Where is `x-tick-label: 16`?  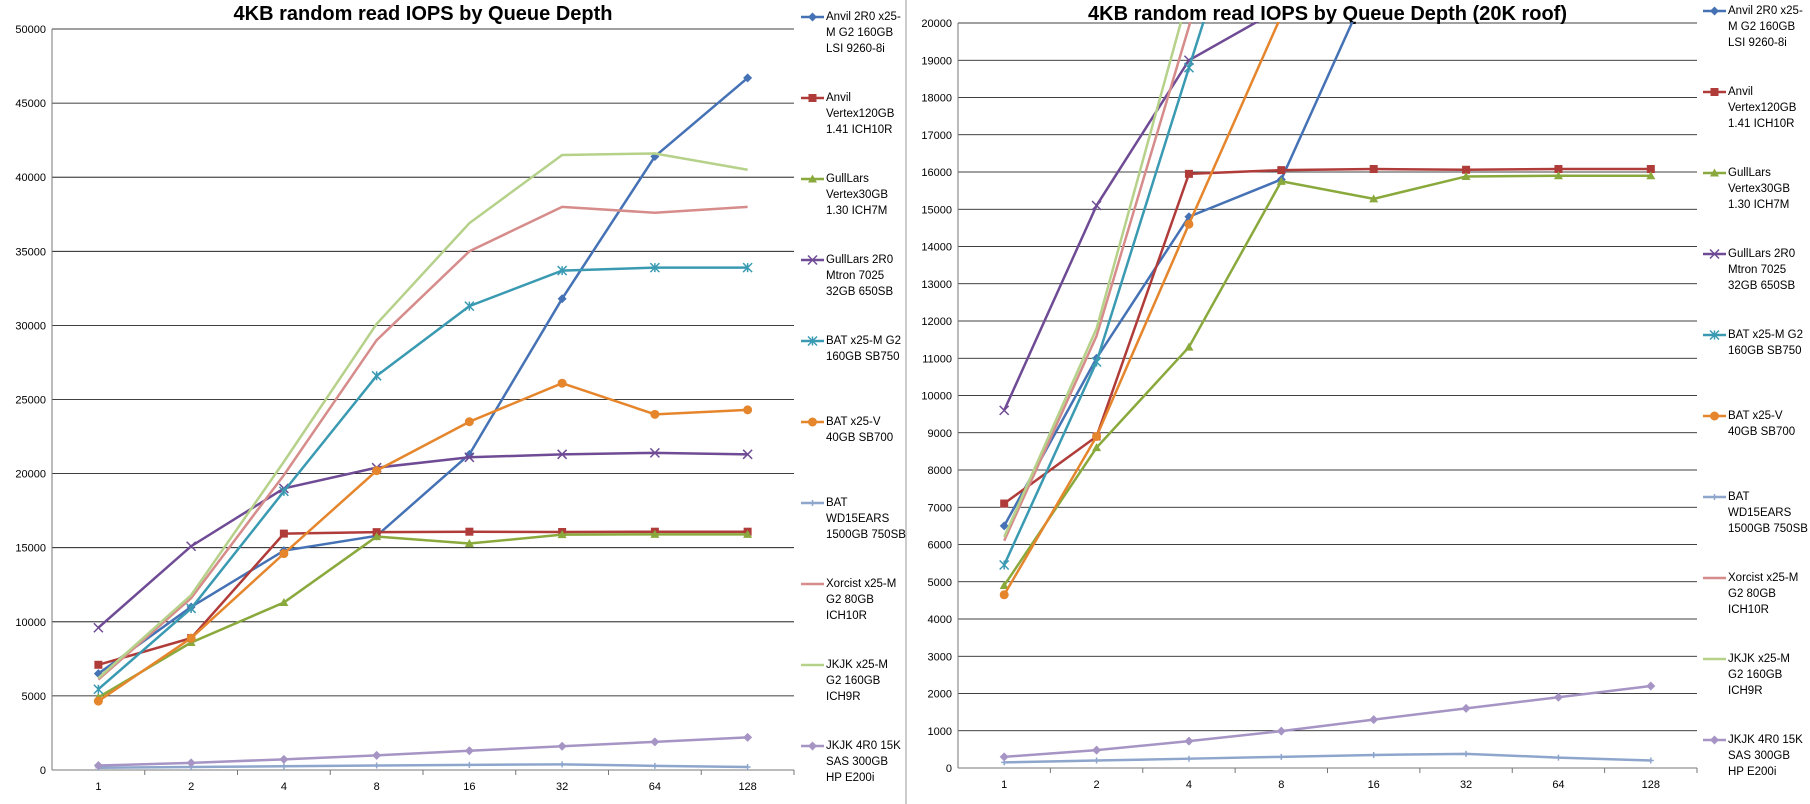
x-tick-label: 16 is located at coordinates (469, 787).